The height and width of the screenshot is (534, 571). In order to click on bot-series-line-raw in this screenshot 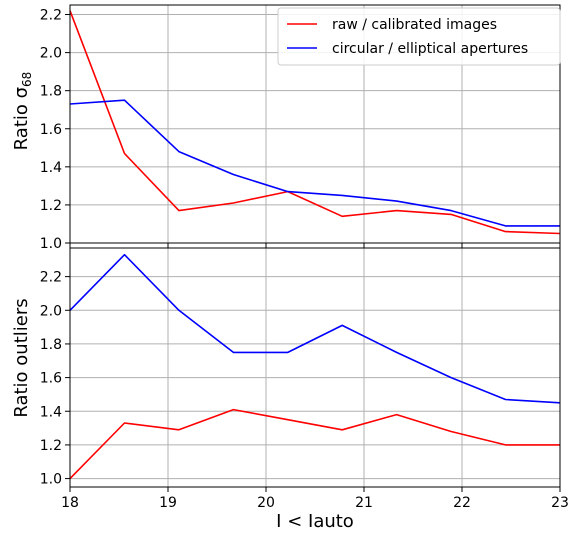, I will do `click(314, 444)`.